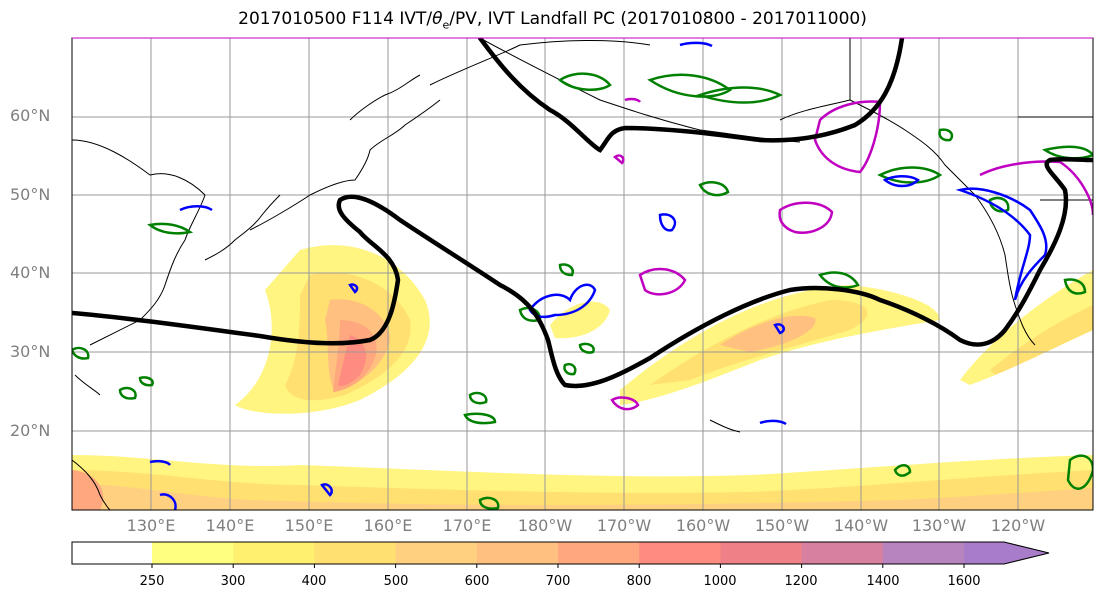 This screenshot has height=603, width=1105. What do you see at coordinates (720, 581) in the screenshot?
I see `colorbar-tick: 1000` at bounding box center [720, 581].